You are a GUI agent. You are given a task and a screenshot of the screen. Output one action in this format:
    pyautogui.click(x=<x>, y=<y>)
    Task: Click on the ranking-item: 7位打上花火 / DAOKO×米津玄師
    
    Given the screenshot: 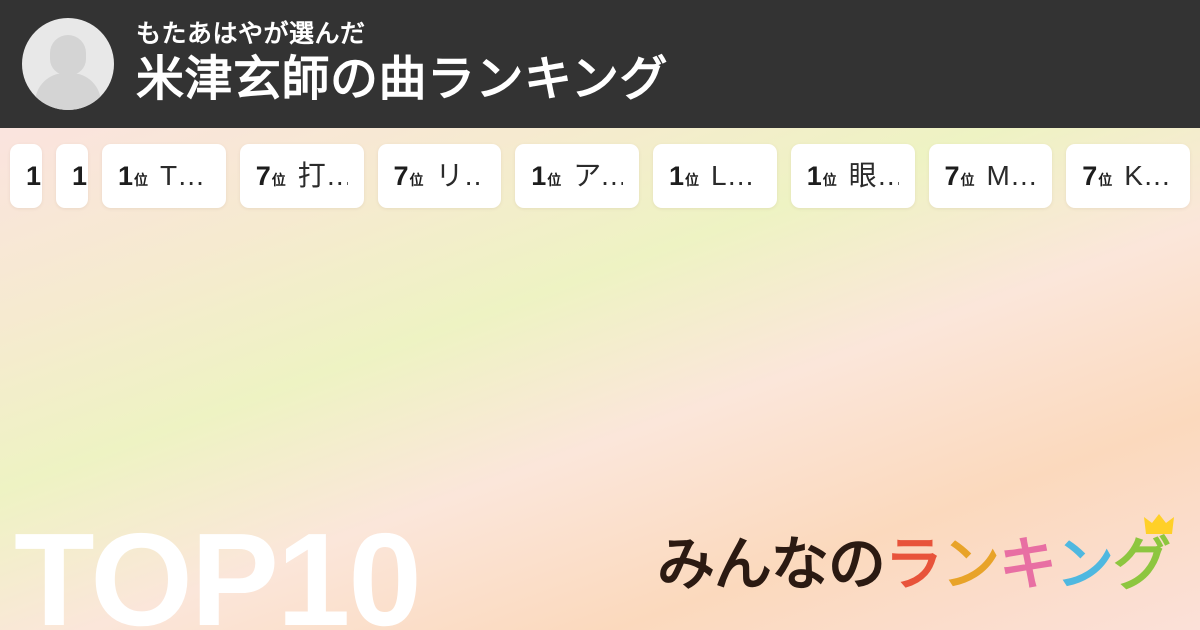 What is the action you would take?
    pyautogui.click(x=301, y=176)
    